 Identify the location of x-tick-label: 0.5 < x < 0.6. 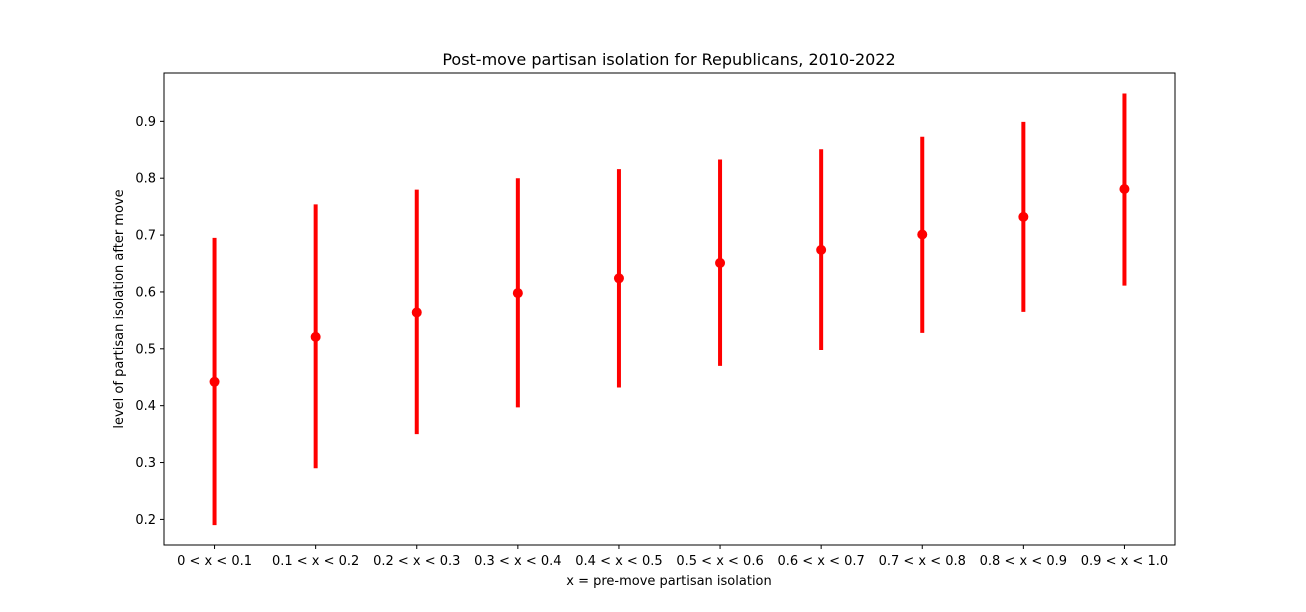
(719, 561).